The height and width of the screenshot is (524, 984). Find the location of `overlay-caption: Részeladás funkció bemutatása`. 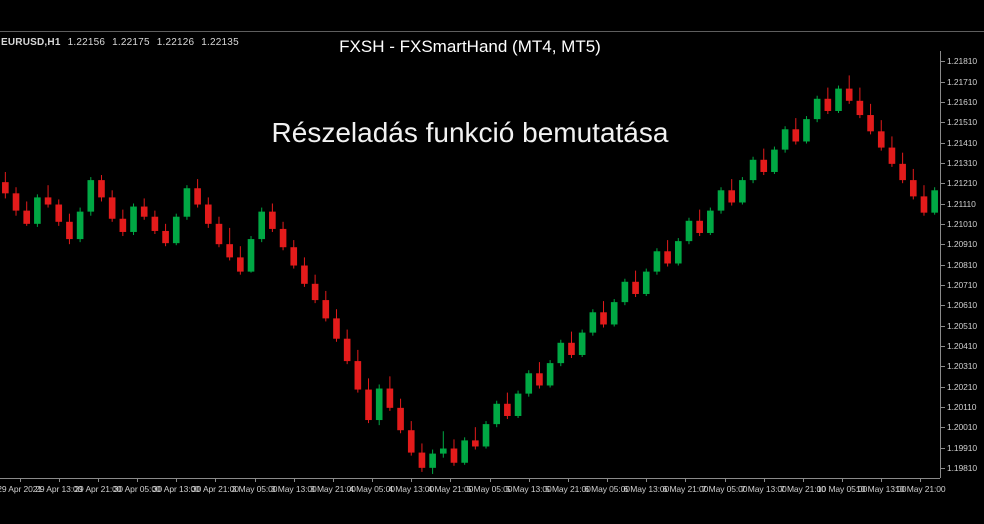

overlay-caption: Részeladás funkció bemutatása is located at coordinates (470, 132).